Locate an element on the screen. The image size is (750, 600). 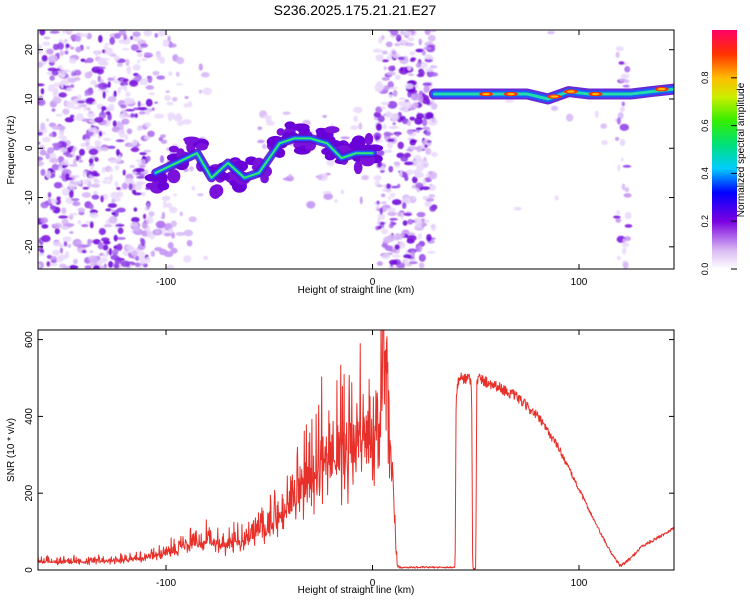
snr-y-tick-label: 0 is located at coordinates (29, 570).